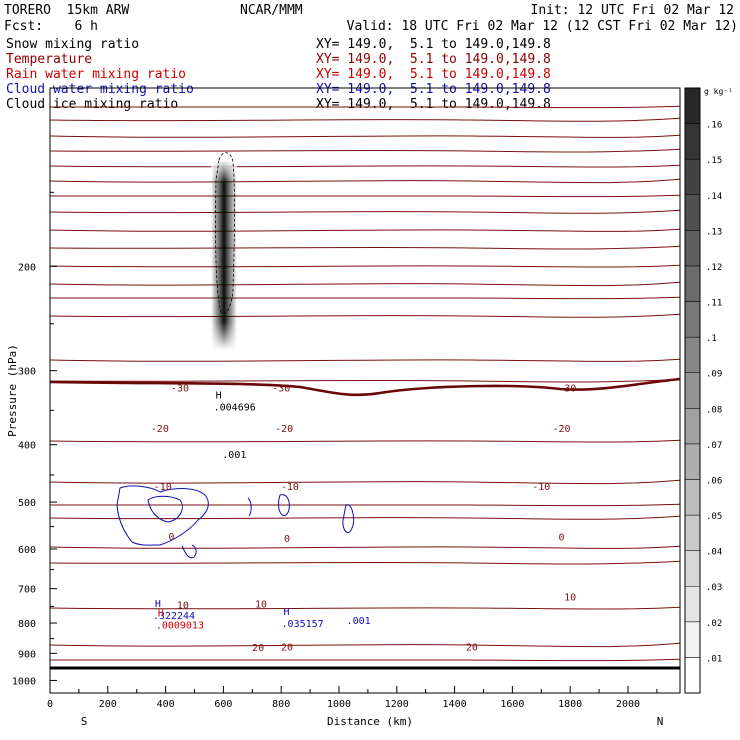 This screenshot has height=740, width=740. Describe the element at coordinates (225, 233) in the screenshot. I see `cloud-ice-contour` at that location.